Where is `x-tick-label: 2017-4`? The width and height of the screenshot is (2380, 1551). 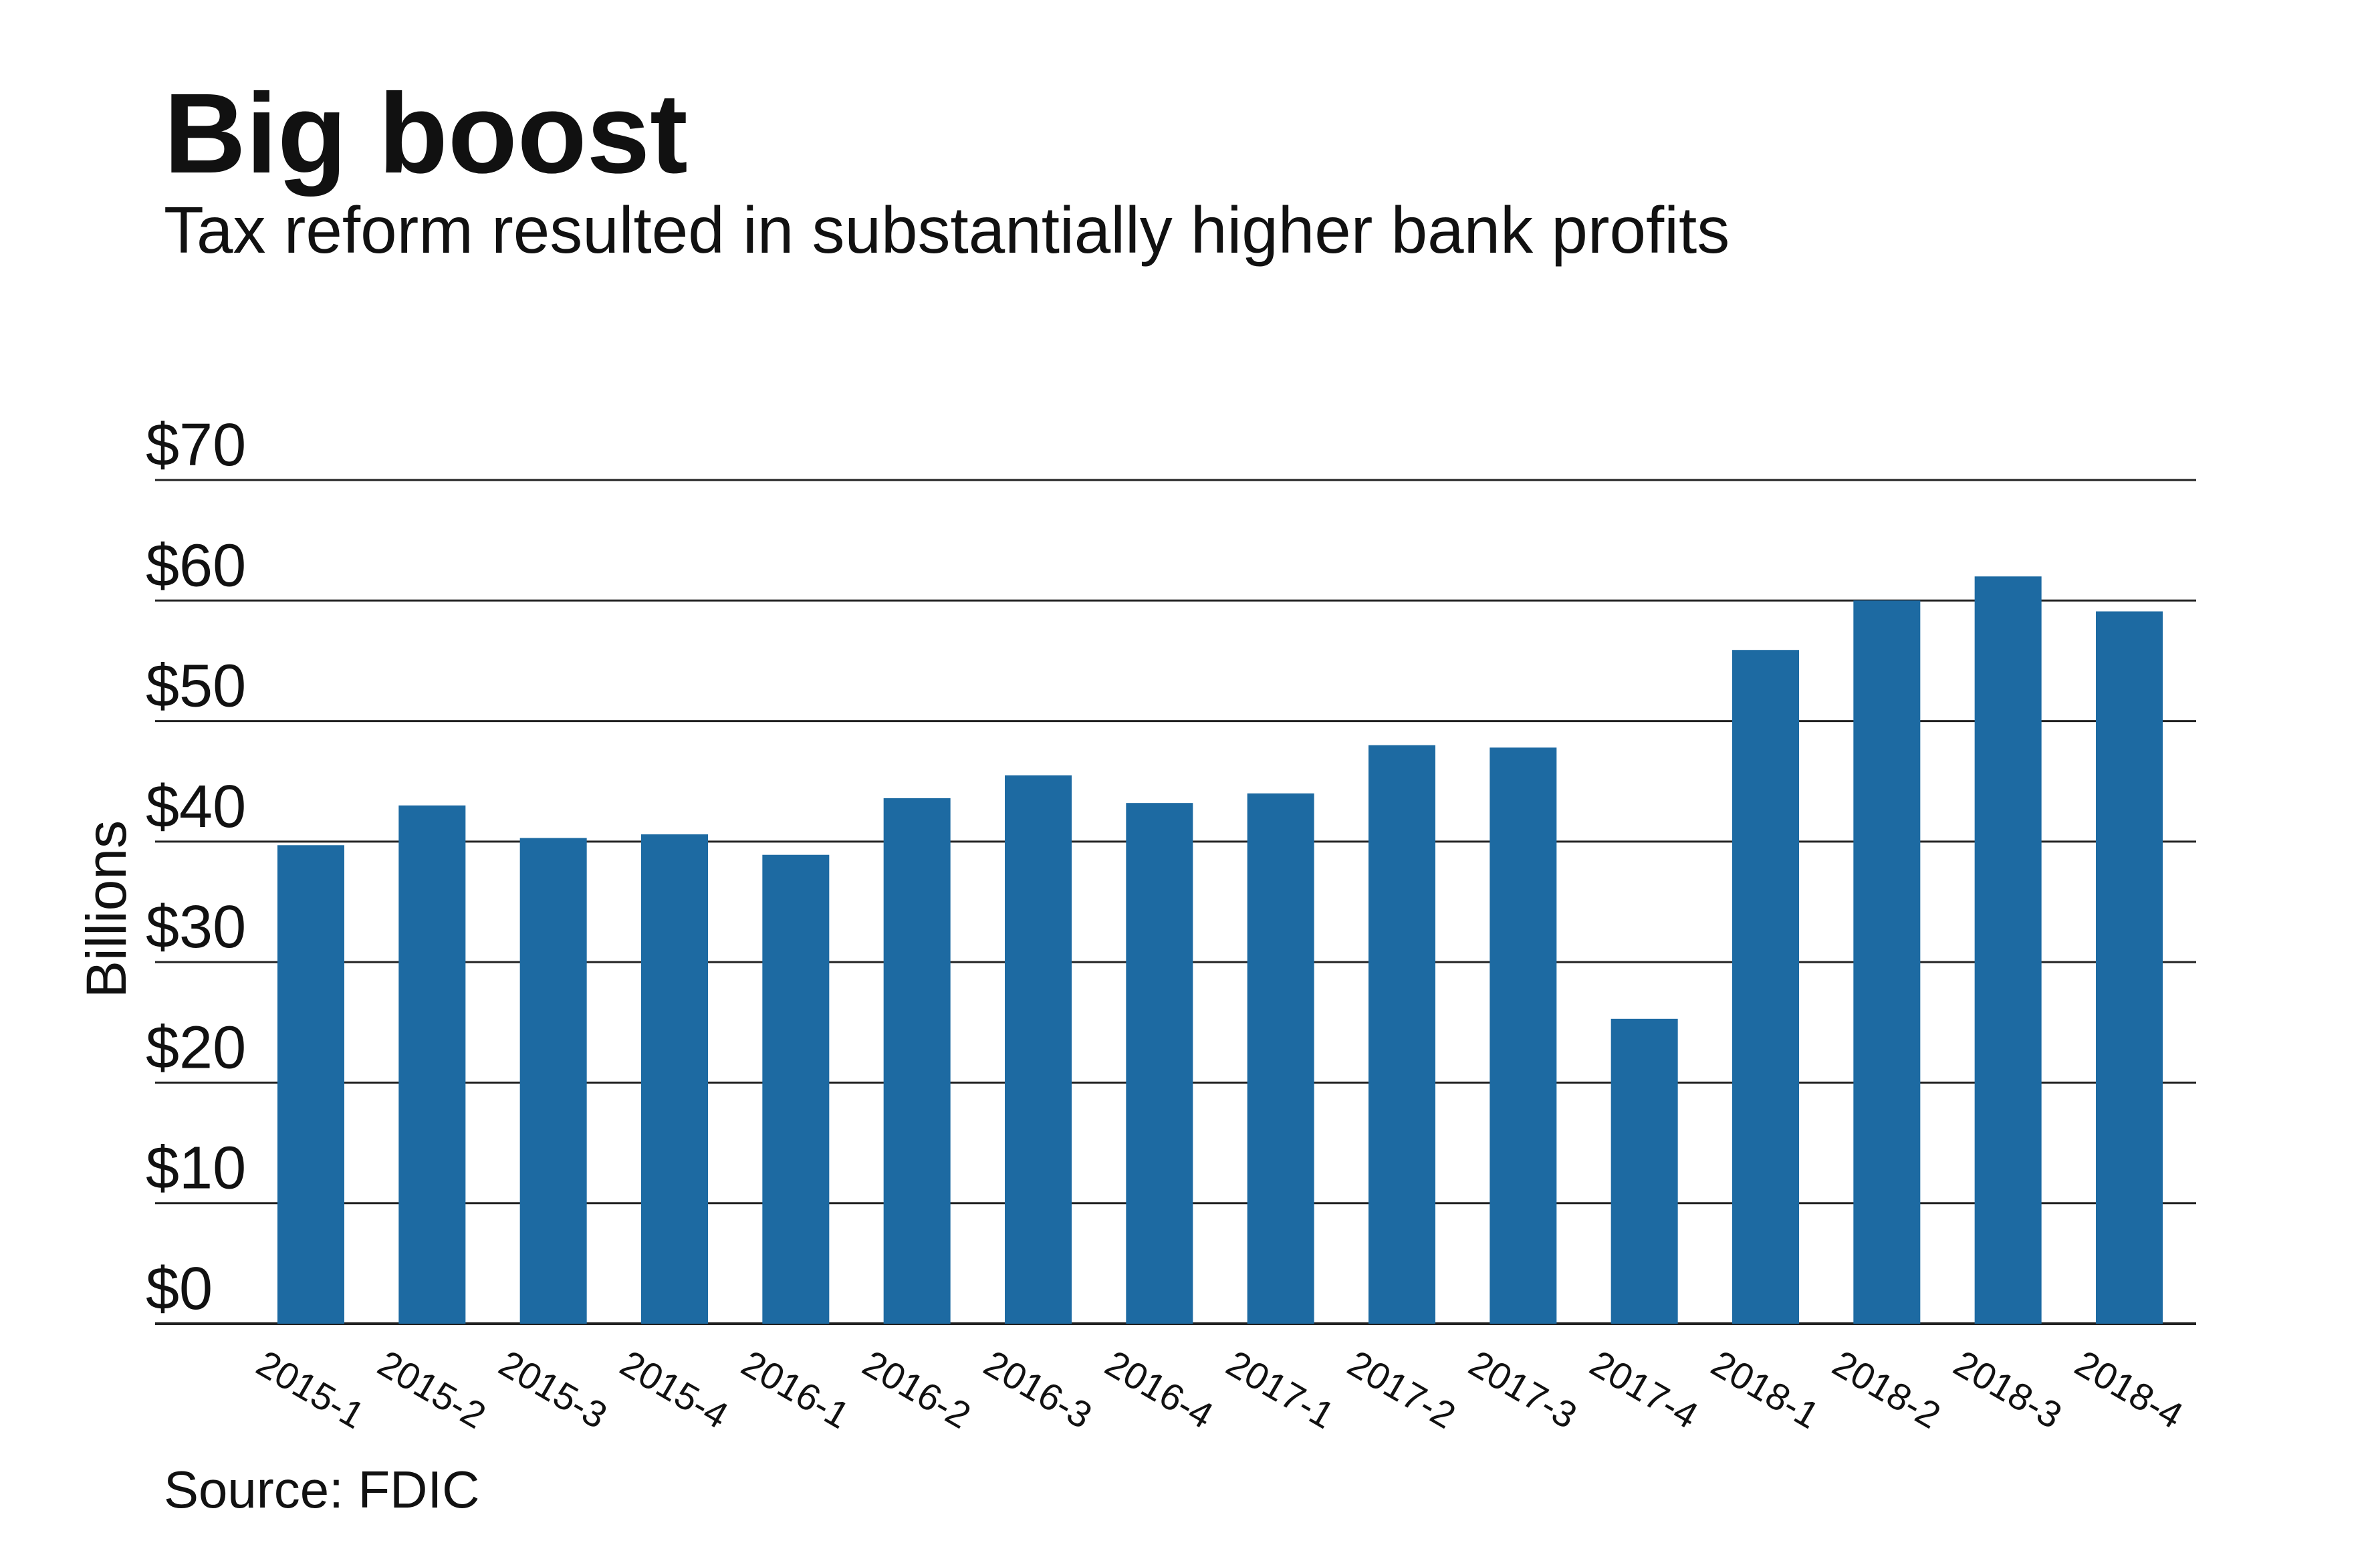
x-tick-label: 2017-4 is located at coordinates (1644, 1389).